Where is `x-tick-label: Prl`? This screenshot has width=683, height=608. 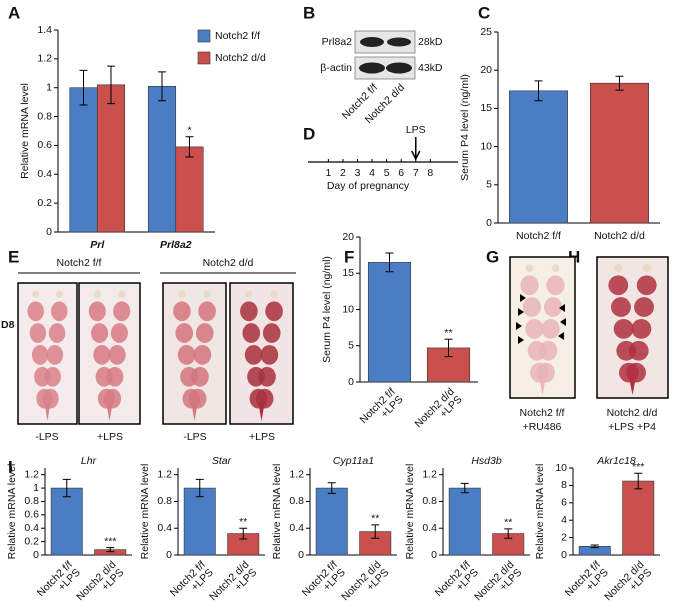 x-tick-label: Prl is located at coordinates (97, 245).